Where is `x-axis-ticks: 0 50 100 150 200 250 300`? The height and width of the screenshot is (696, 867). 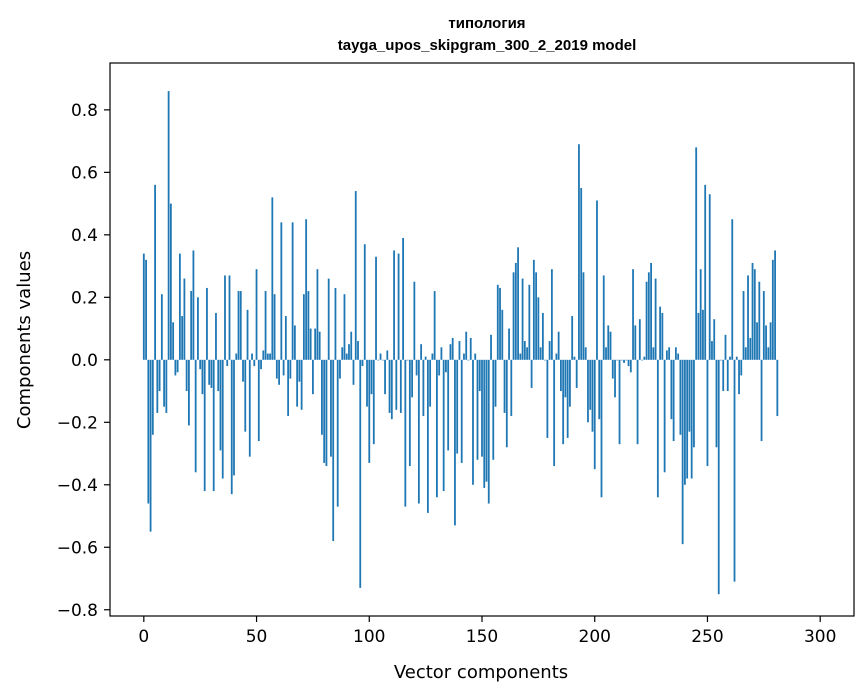 x-axis-ticks: 0 50 100 150 200 250 300 is located at coordinates (487, 631).